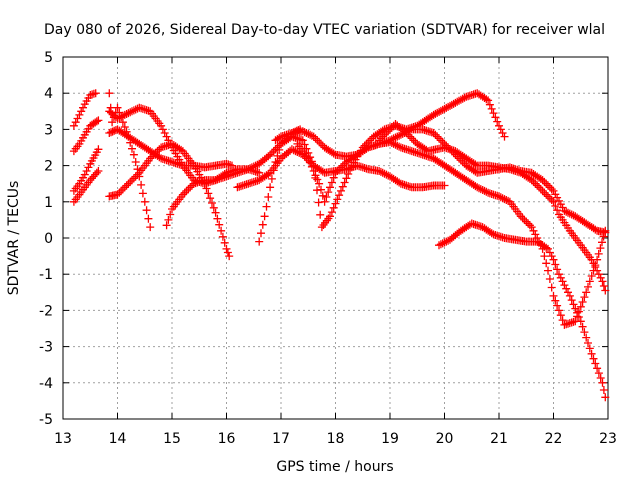 Image resolution: width=640 pixels, height=480 pixels. Describe the element at coordinates (48, 58) in the screenshot. I see `y-tick-label: 5` at that location.